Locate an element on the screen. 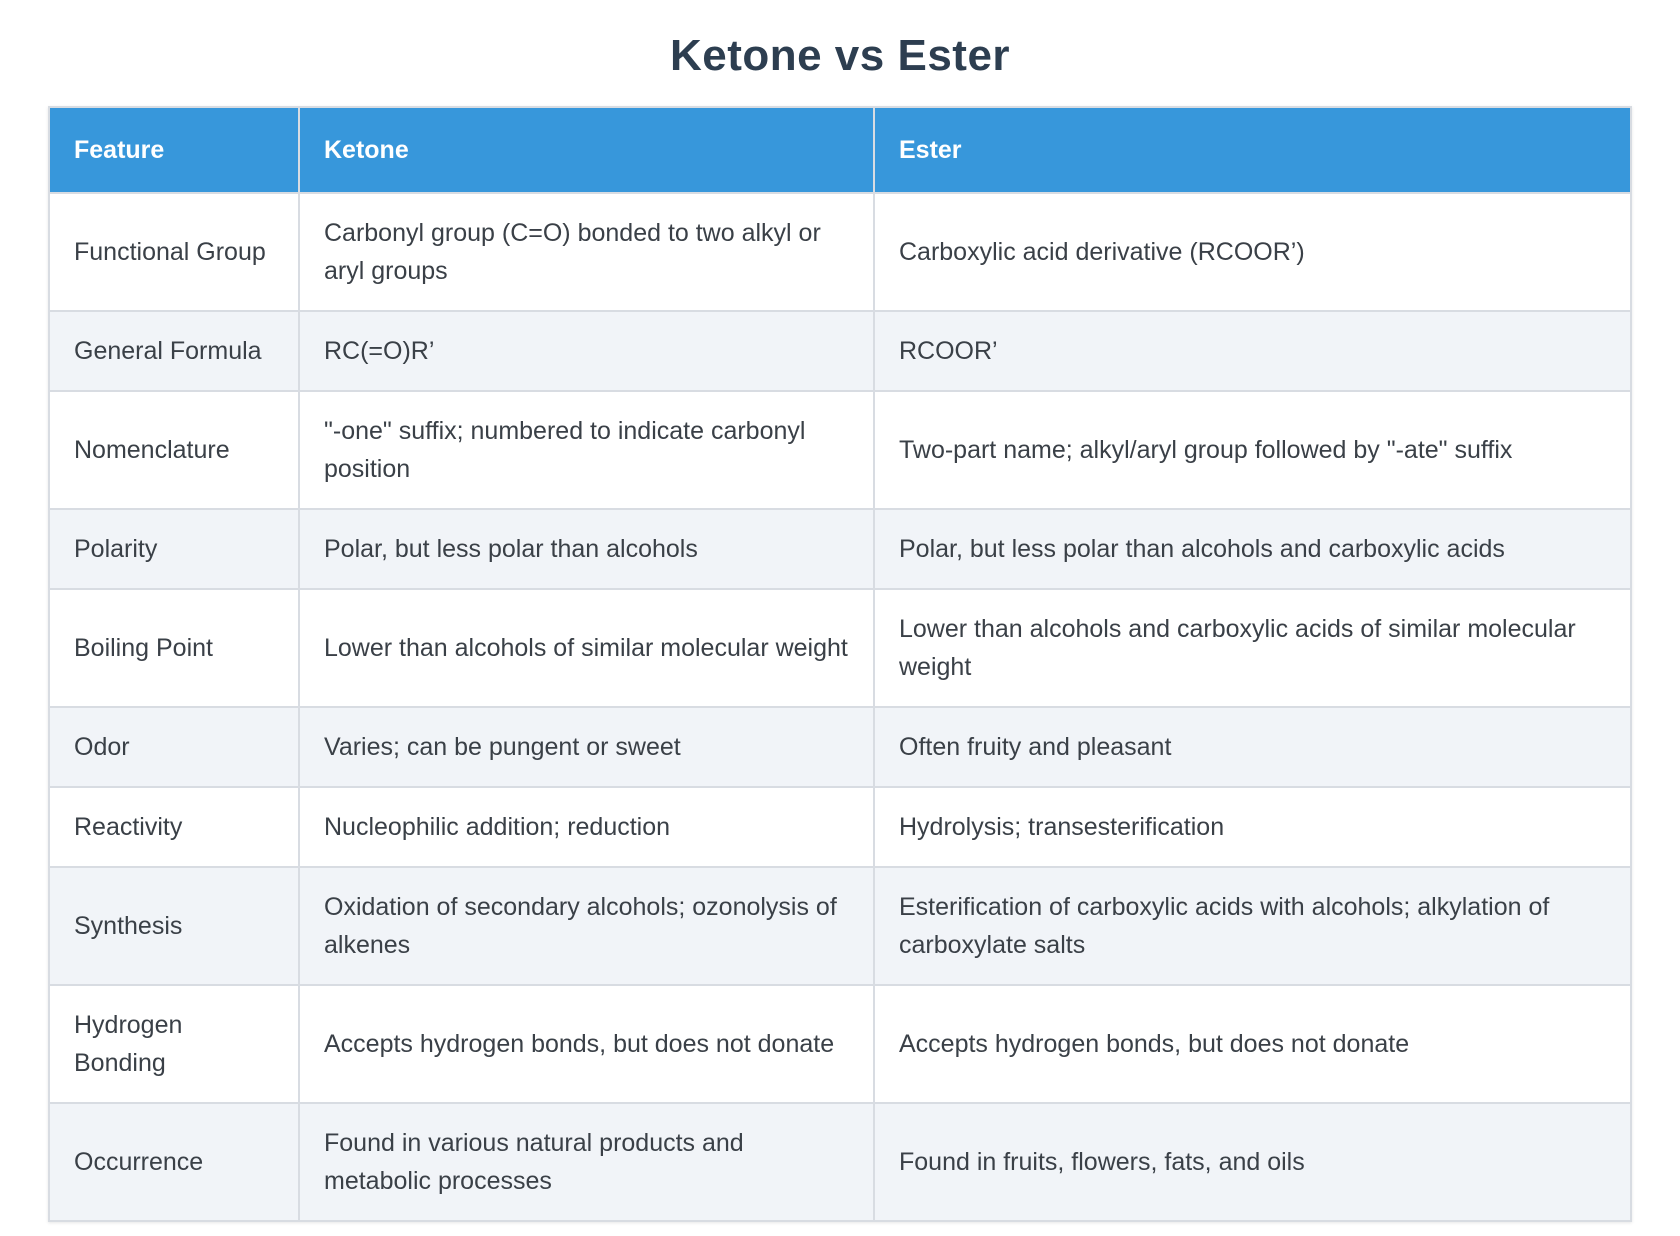 The height and width of the screenshot is (1236, 1680). ester-cell: Hydrolysis; transesterification is located at coordinates (1252, 827).